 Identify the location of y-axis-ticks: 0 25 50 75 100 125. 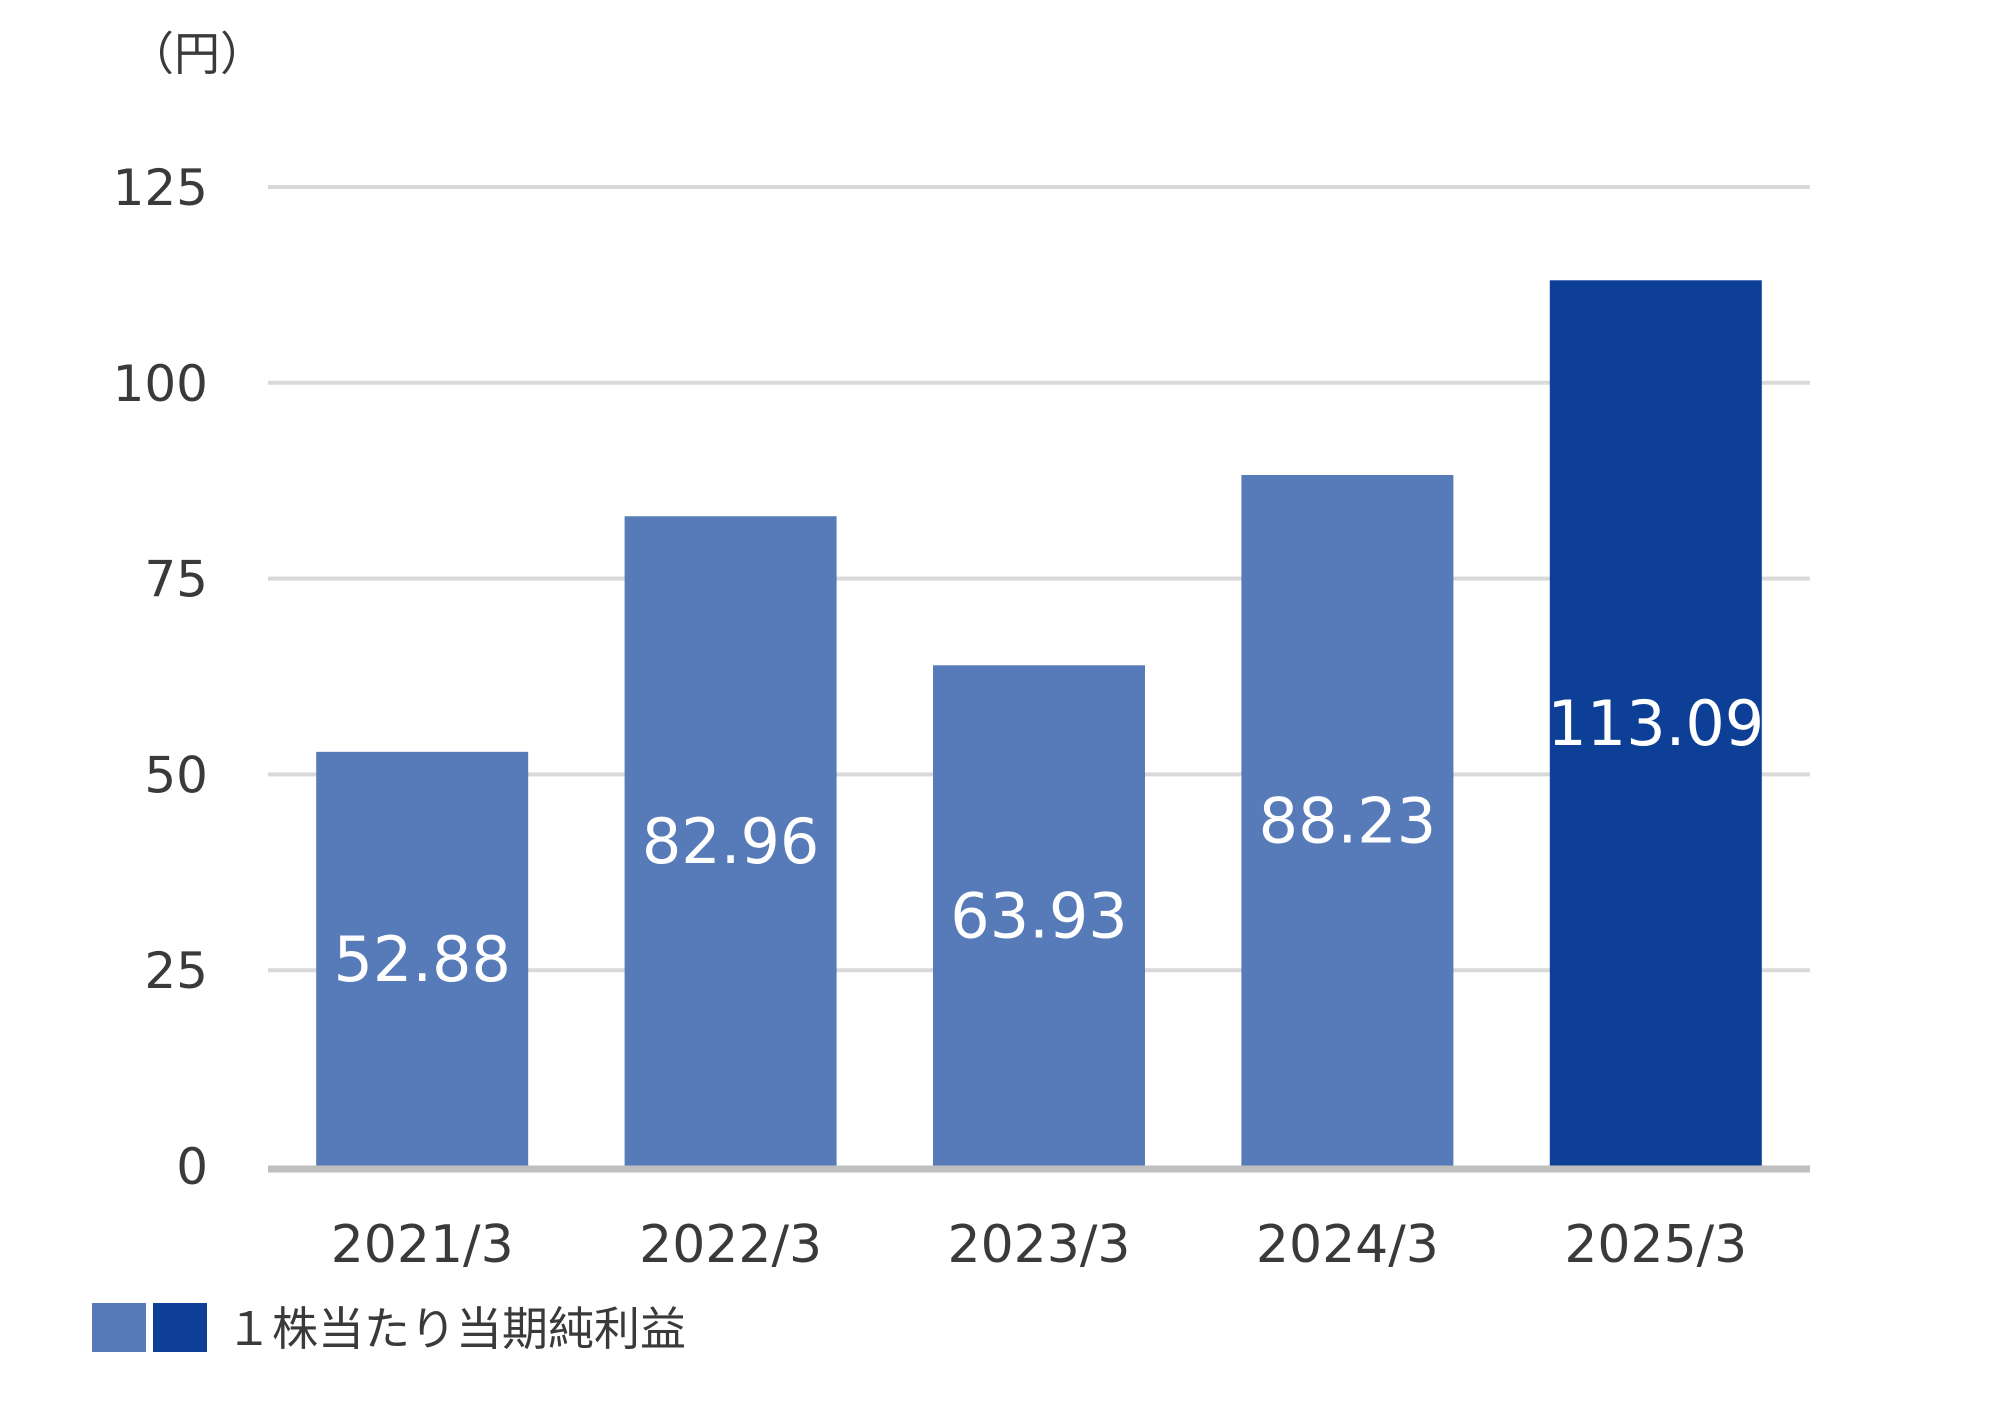
(160, 677).